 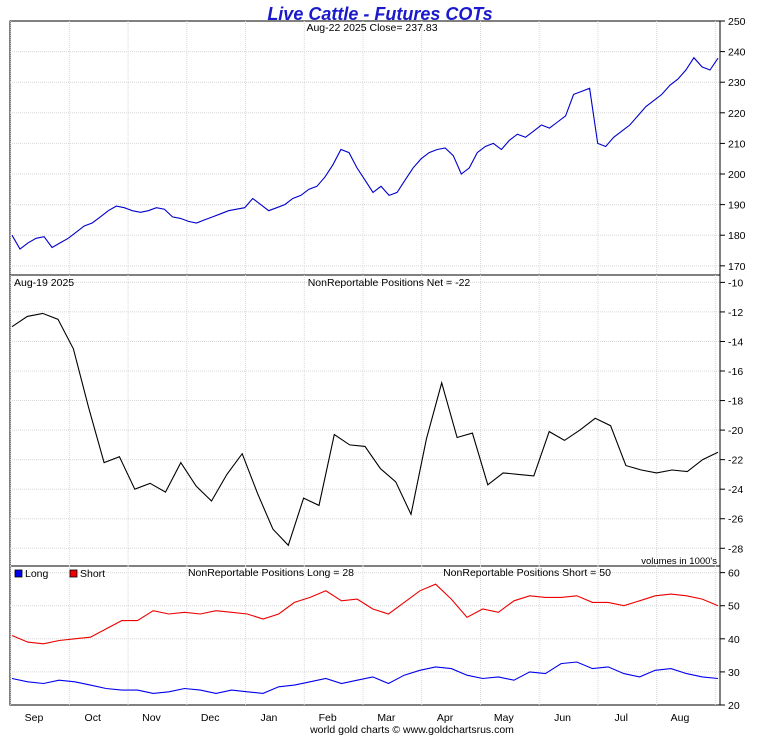 What do you see at coordinates (93, 718) in the screenshot?
I see `x-tick-label: Oct` at bounding box center [93, 718].